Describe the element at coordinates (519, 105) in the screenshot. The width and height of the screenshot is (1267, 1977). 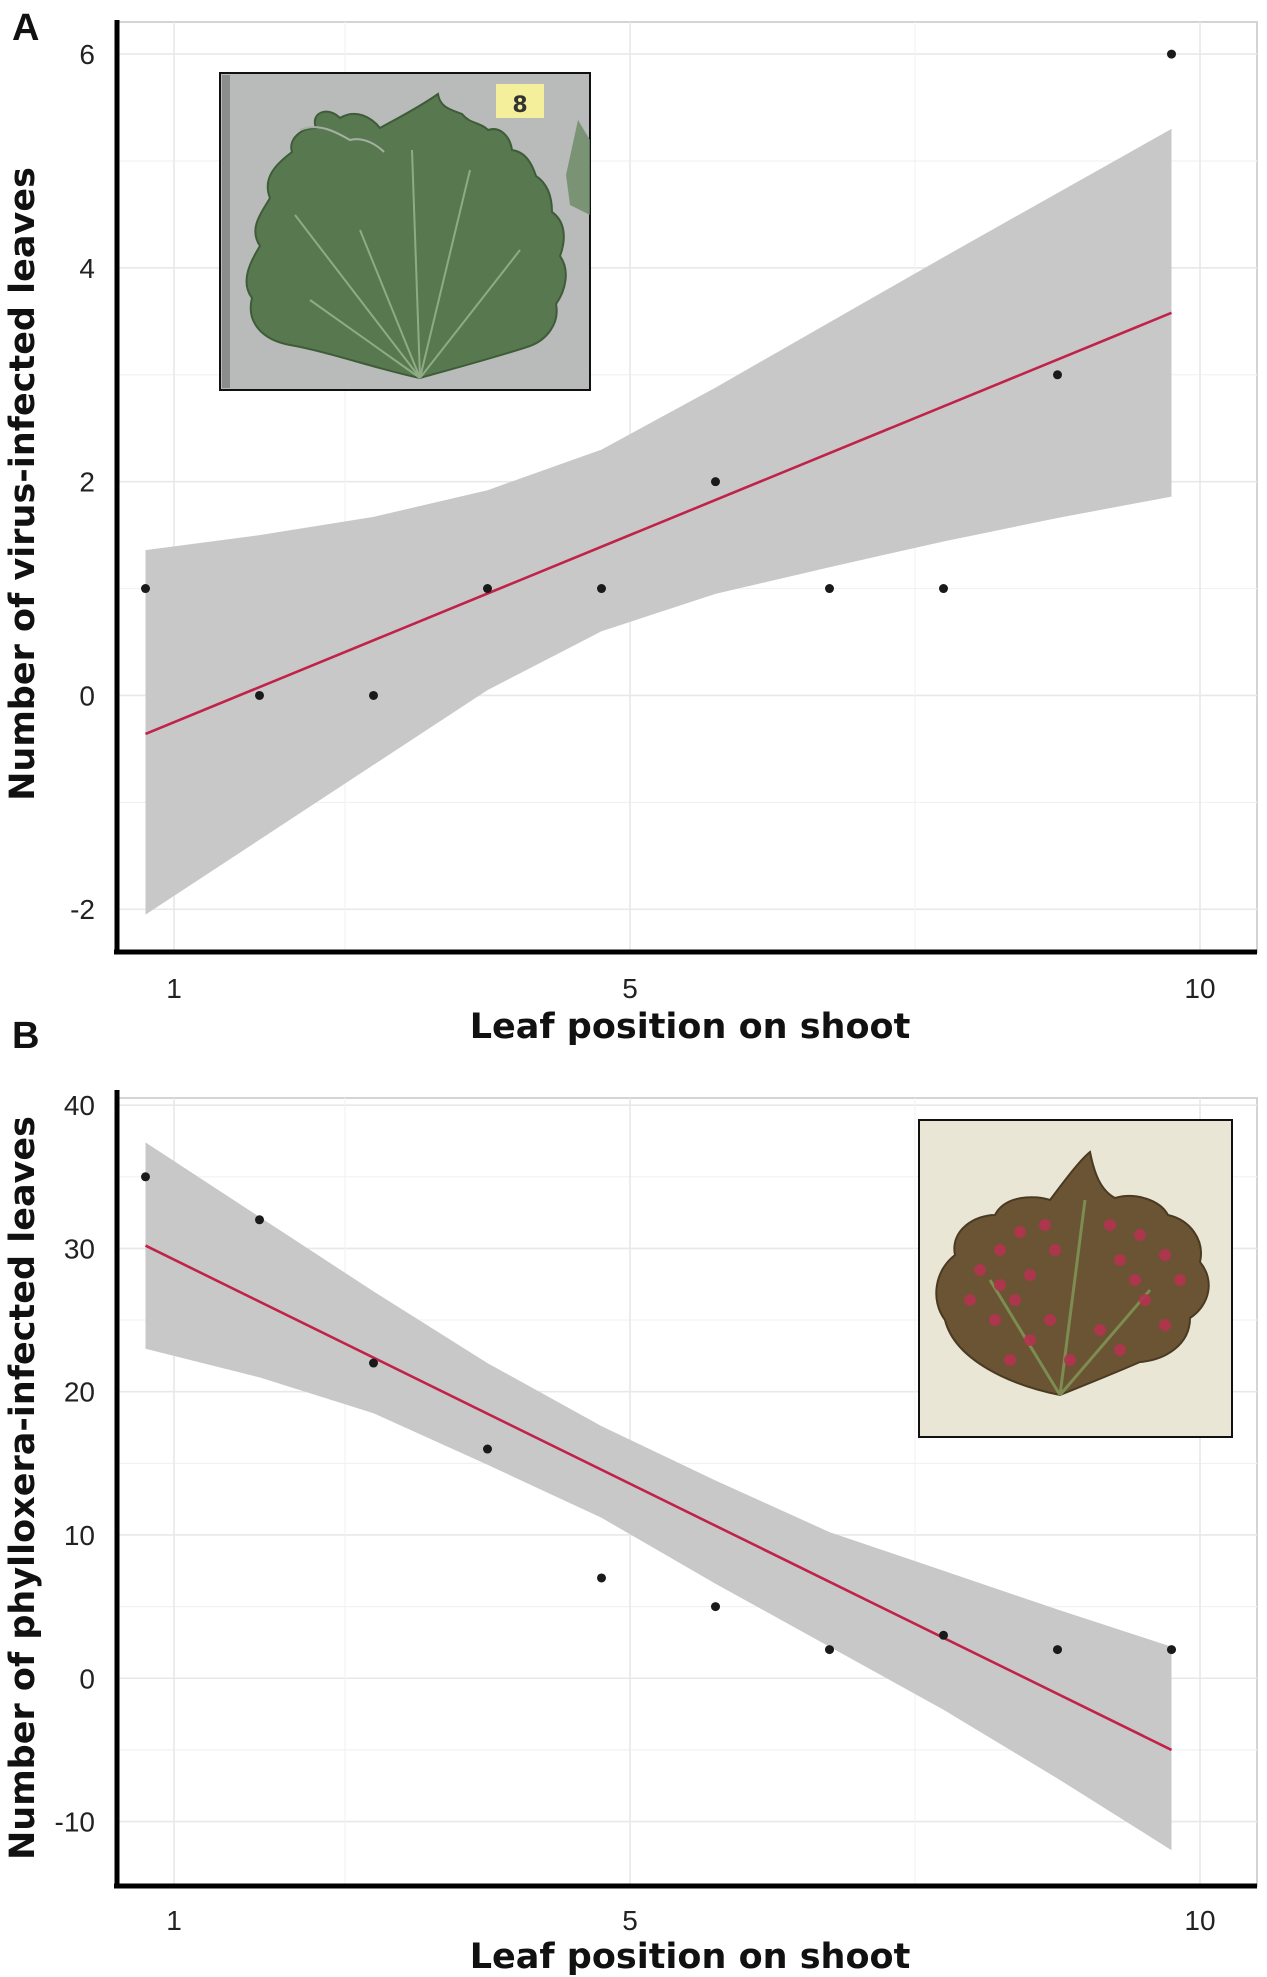
I see `svg-text: 8` at that location.